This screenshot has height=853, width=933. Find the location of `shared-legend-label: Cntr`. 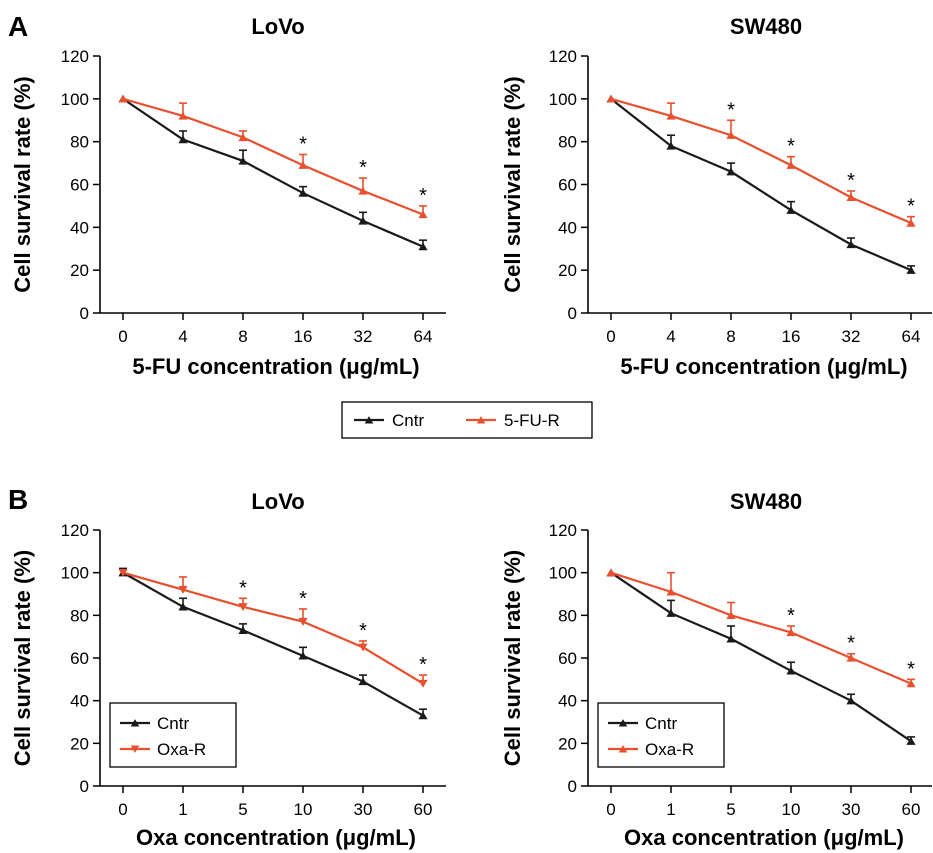

shared-legend-label: Cntr is located at coordinates (408, 420).